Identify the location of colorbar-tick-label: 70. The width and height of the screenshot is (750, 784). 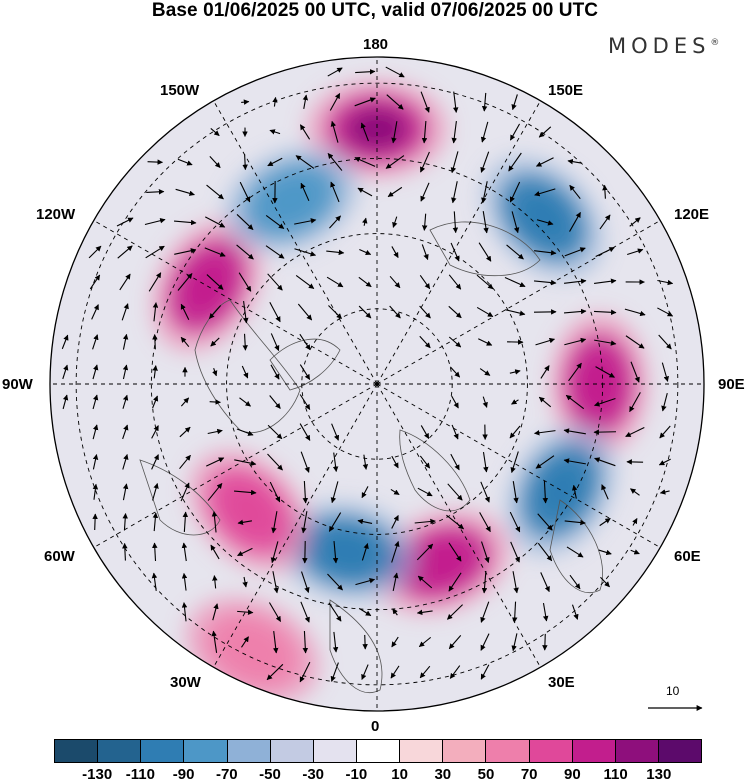
(529, 774).